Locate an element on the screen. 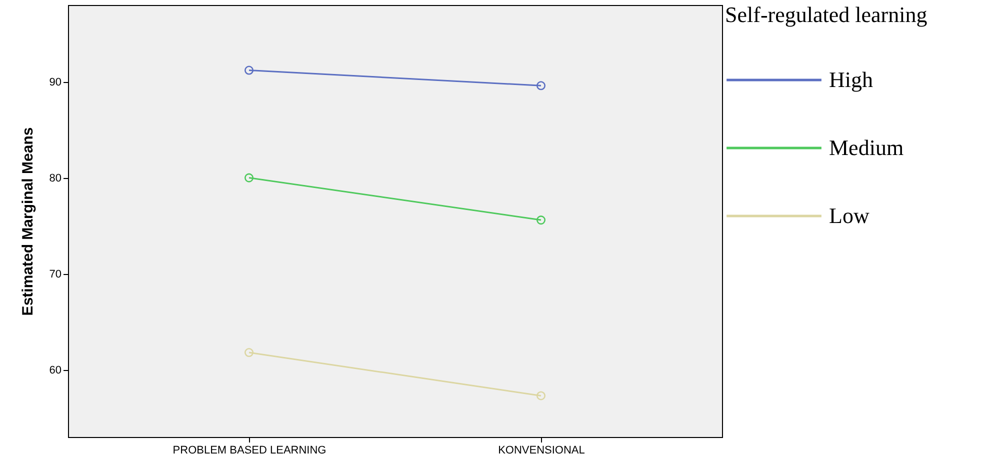  y-tick-label: 70 is located at coordinates (55, 274).